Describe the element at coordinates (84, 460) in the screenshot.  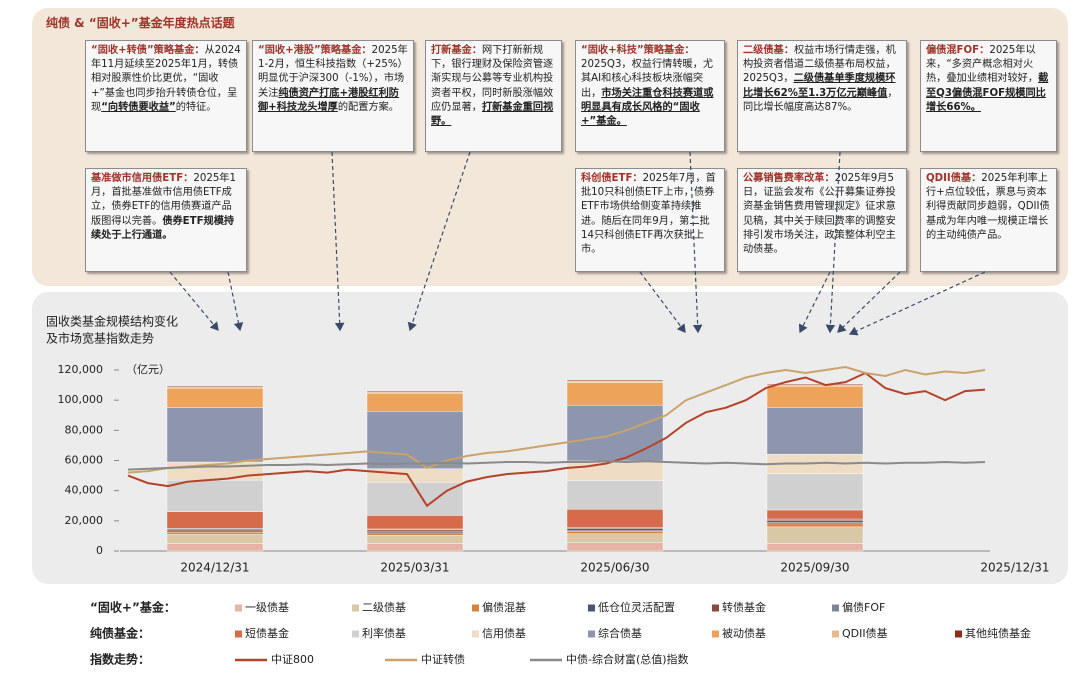
I see `y-tick-label: 60,000` at that location.